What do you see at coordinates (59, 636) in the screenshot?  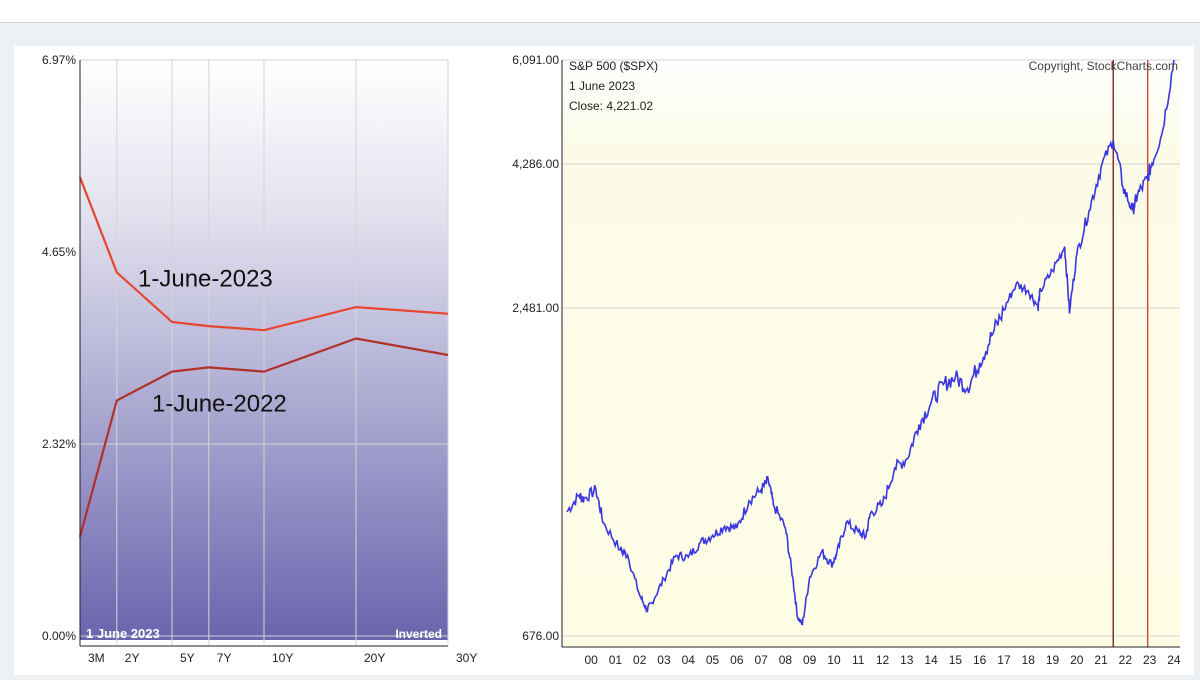 I see `yield-y-tick-label: 0.00%` at bounding box center [59, 636].